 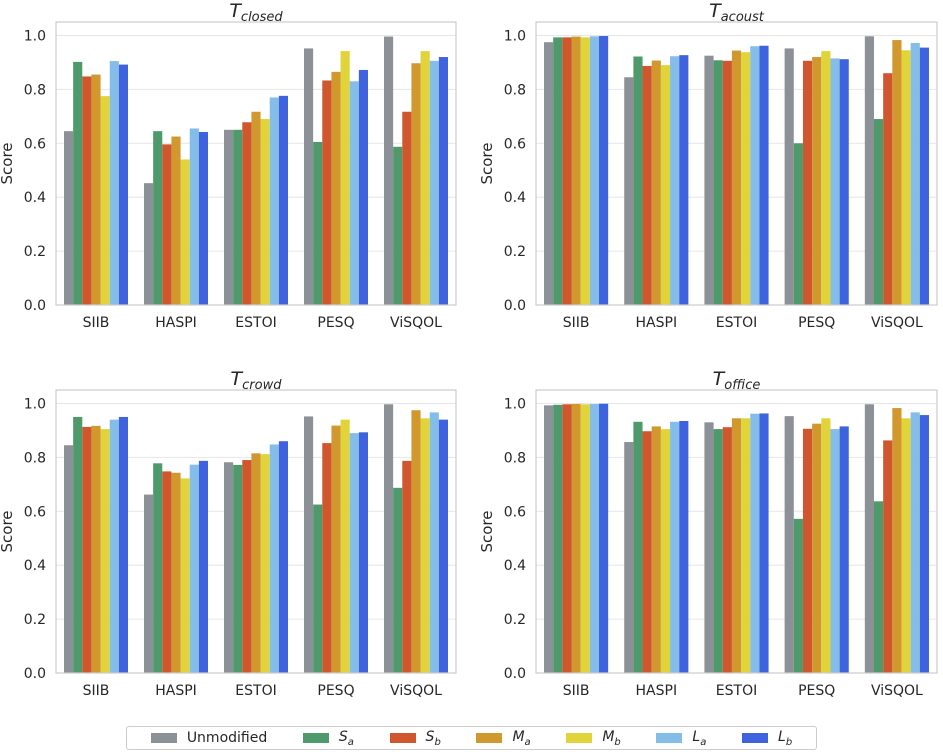 I want to click on y-axis-label: Score, so click(x=8, y=163).